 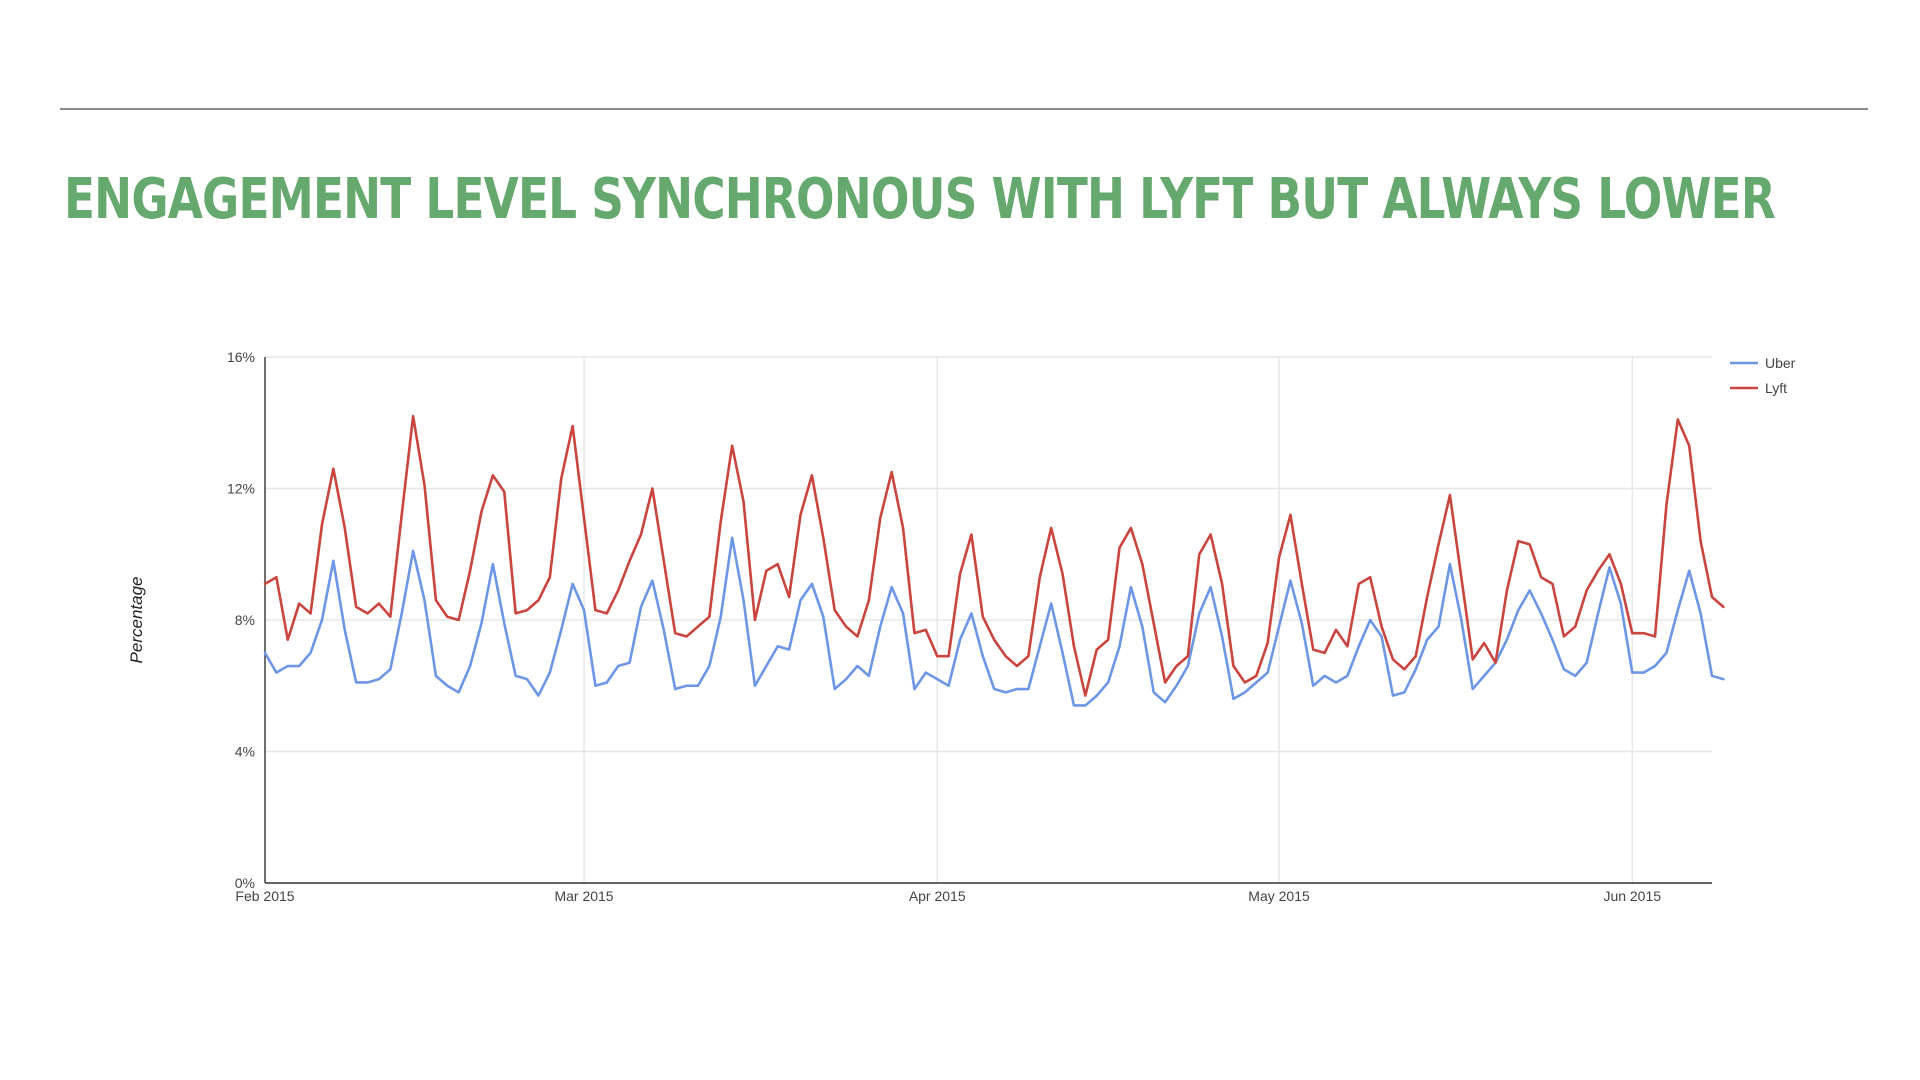 I want to click on y-tick-label: 12%, so click(x=241, y=489).